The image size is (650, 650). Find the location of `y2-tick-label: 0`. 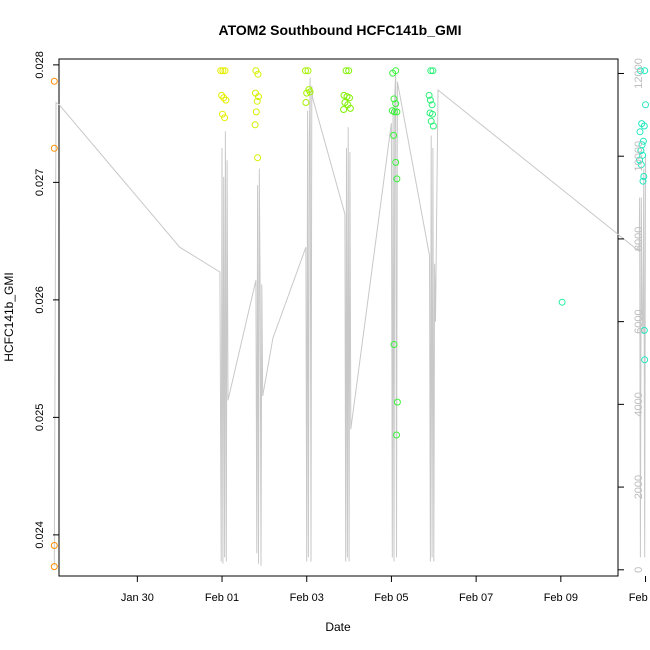

y2-tick-label: 0 is located at coordinates (639, 570).